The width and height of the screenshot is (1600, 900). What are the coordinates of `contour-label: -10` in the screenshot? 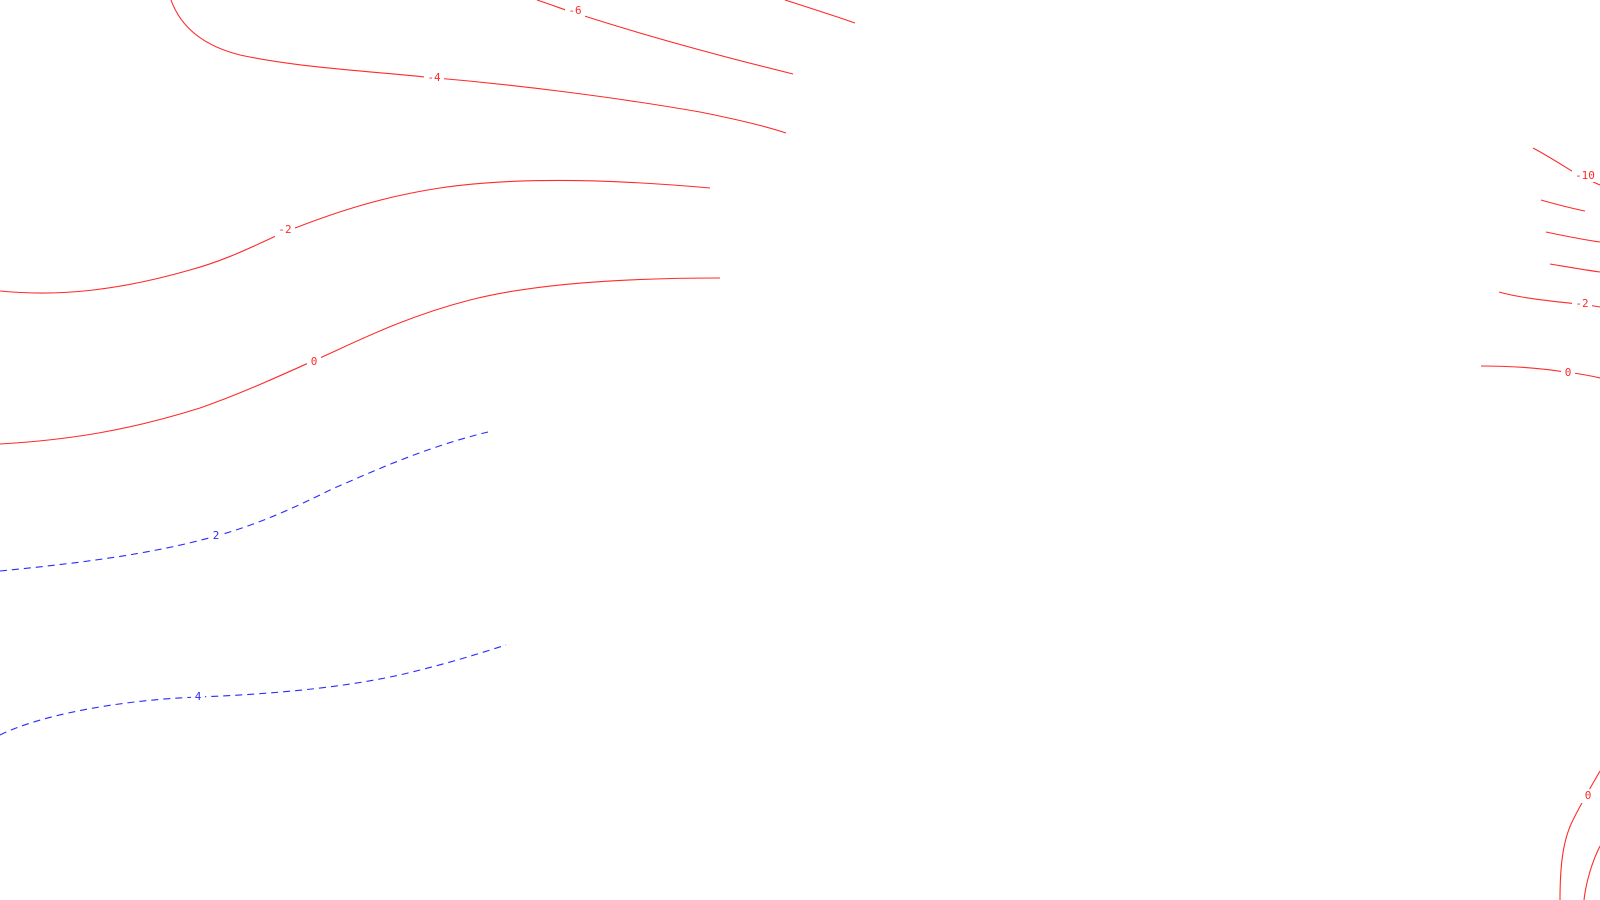 It's located at (1585, 175).